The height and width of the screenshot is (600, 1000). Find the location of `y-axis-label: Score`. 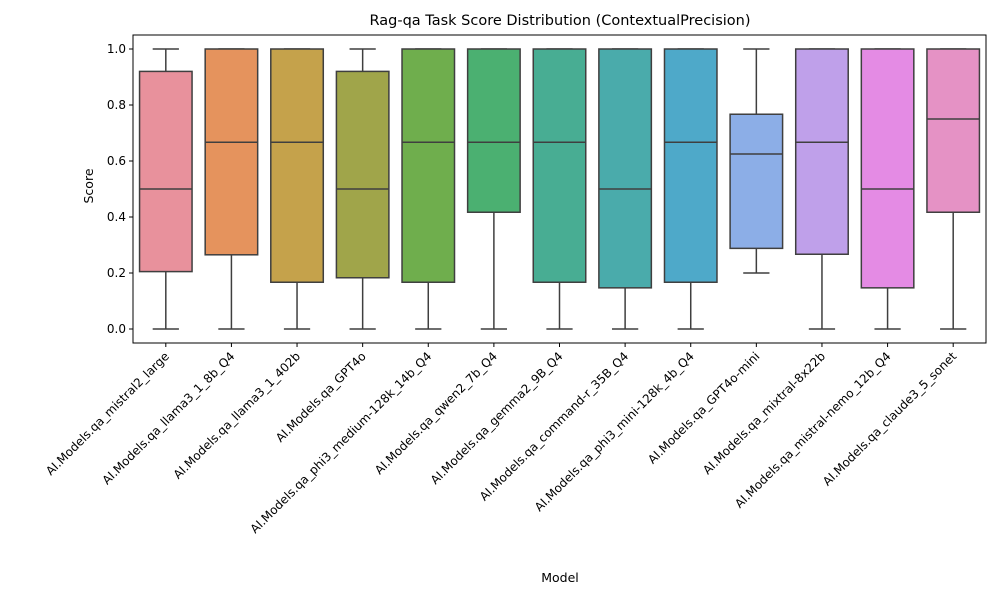

y-axis-label: Score is located at coordinates (88, 185).